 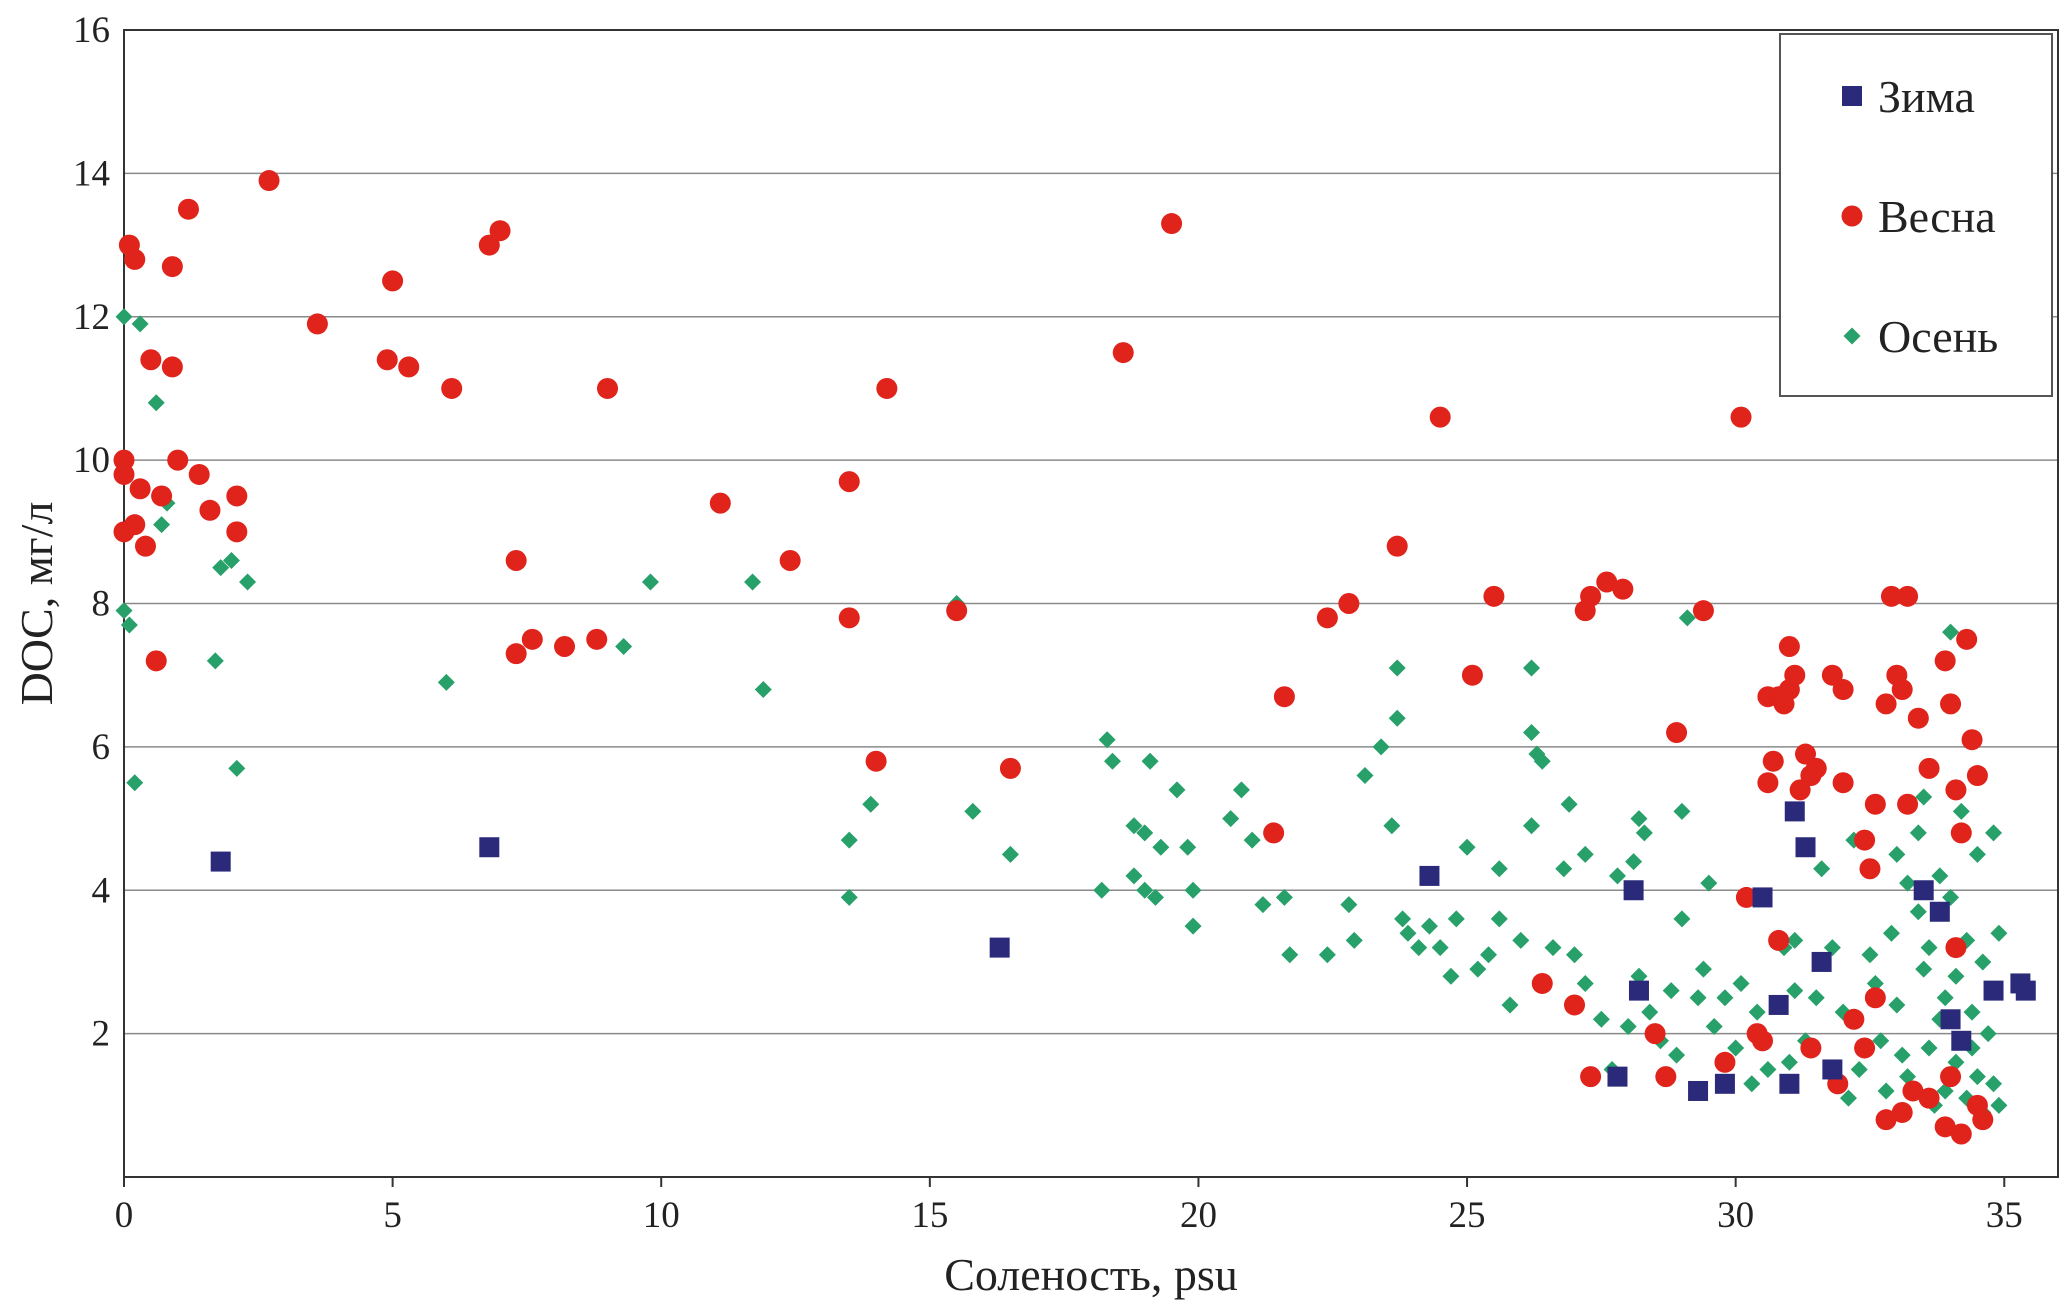 I want to click on legend: Зима Весна Осень, so click(x=1916, y=215).